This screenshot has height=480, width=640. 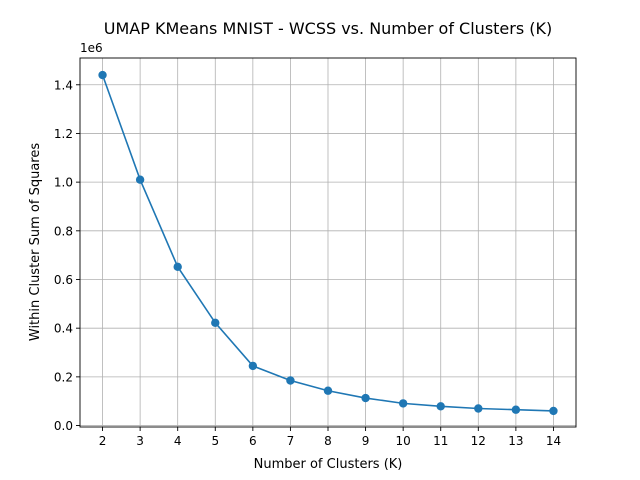 What do you see at coordinates (63, 280) in the screenshot?
I see `y-tick-label: 0.6` at bounding box center [63, 280].